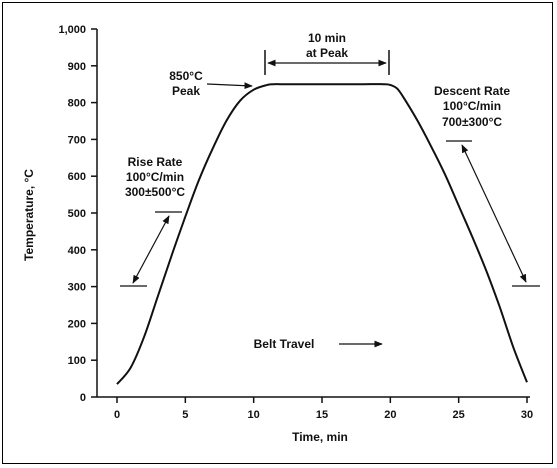 Image resolution: width=557 pixels, height=468 pixels. I want to click on y-tick-label: 500, so click(77, 214).